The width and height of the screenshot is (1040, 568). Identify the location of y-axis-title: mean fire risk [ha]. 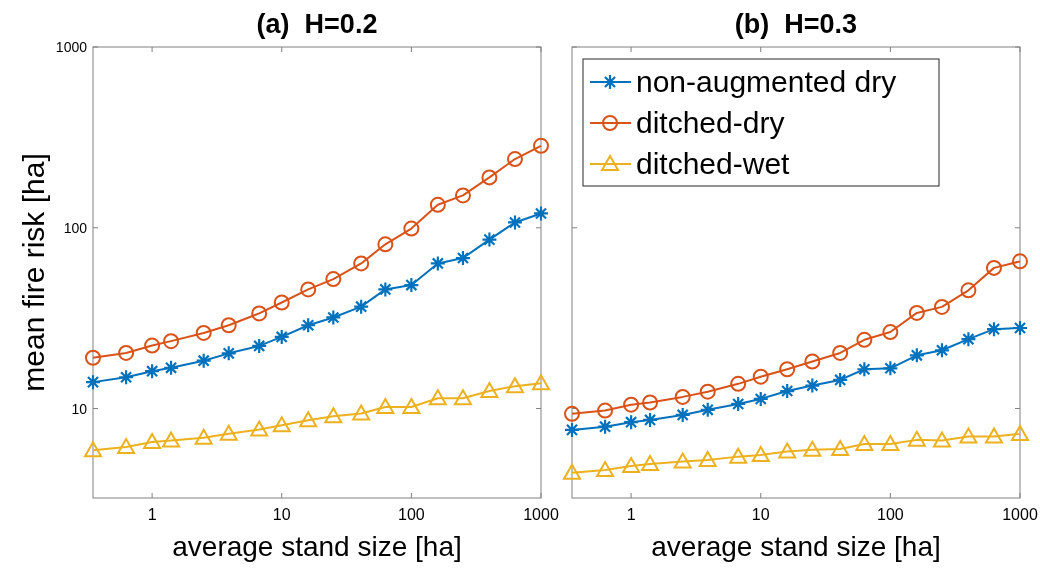
(33, 272).